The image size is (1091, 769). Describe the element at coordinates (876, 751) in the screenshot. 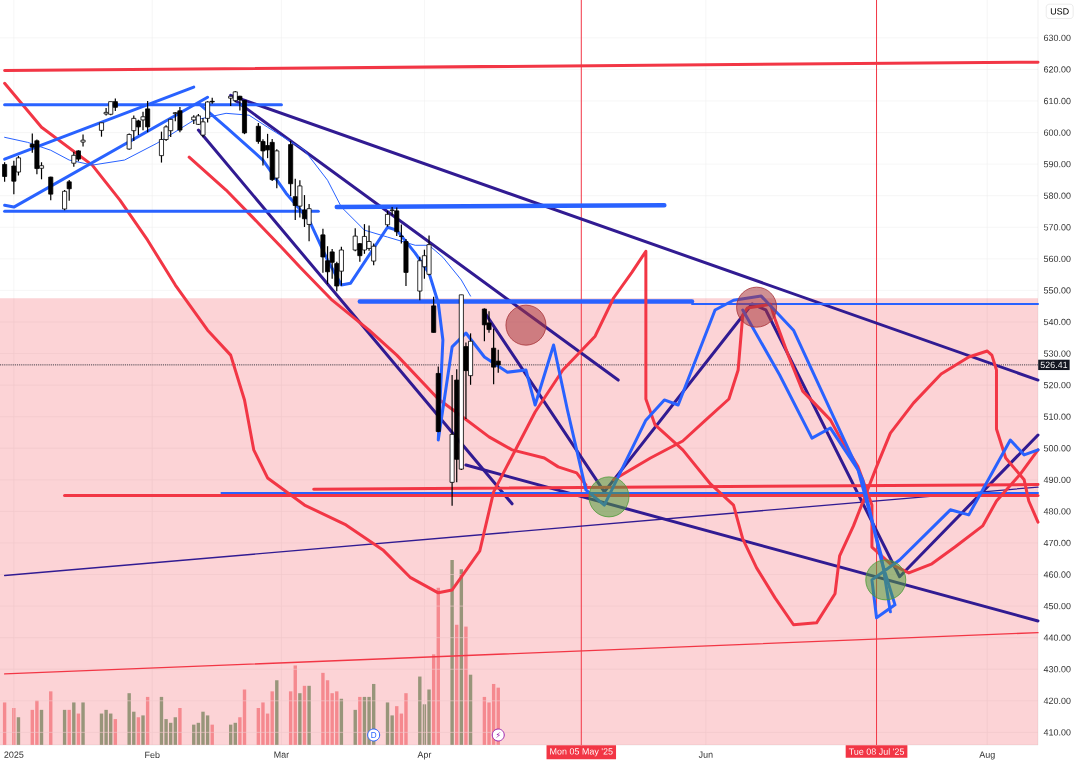

I see `ref-line-label: Tue 08 Jul '25` at that location.